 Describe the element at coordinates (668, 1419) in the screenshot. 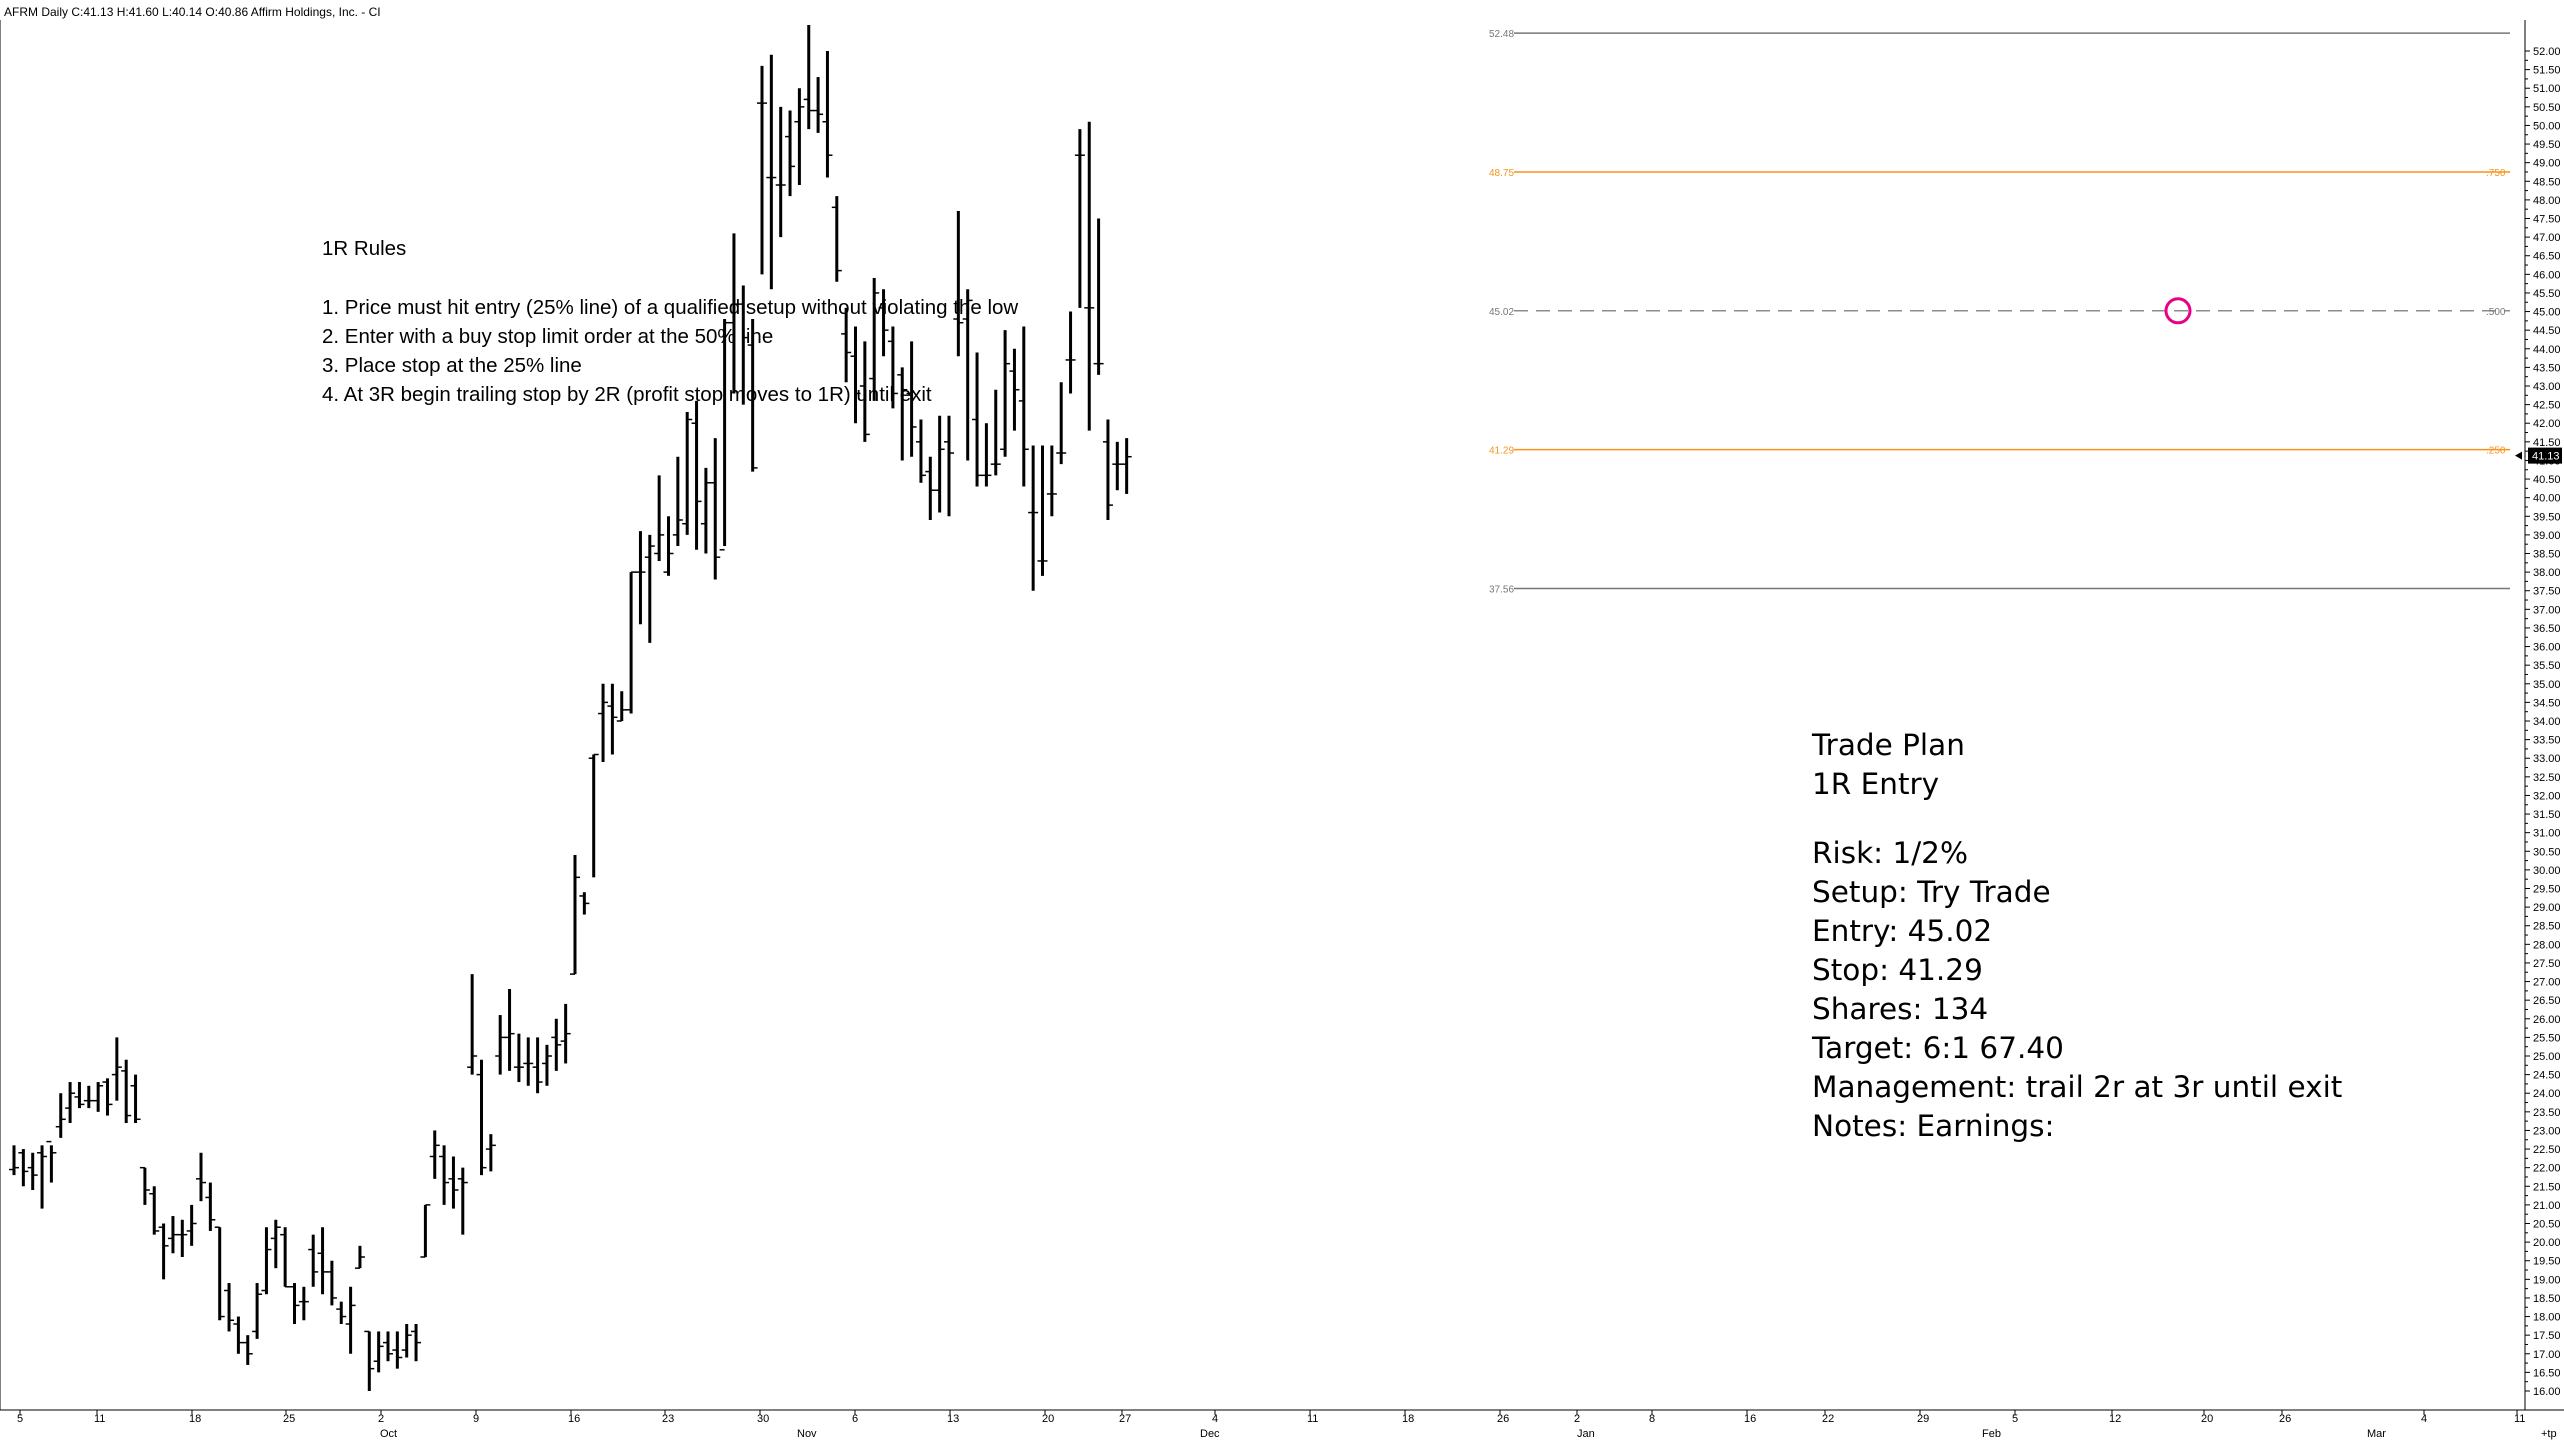

I see `x-day-label: 23` at that location.